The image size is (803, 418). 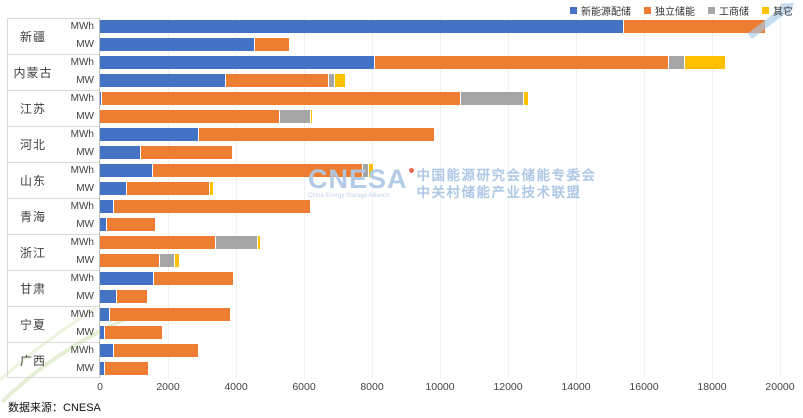 I want to click on legend-item-other: 其它, so click(x=777, y=10).